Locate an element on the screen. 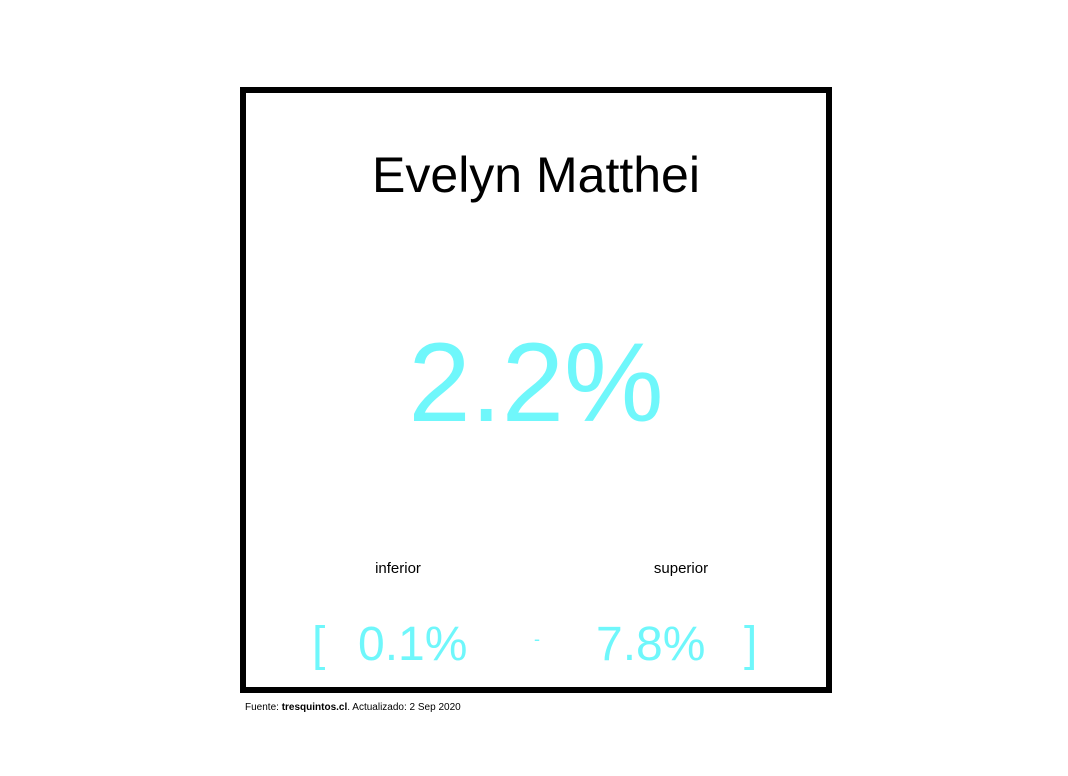  upper-bound-label: superior is located at coordinates (681, 568).